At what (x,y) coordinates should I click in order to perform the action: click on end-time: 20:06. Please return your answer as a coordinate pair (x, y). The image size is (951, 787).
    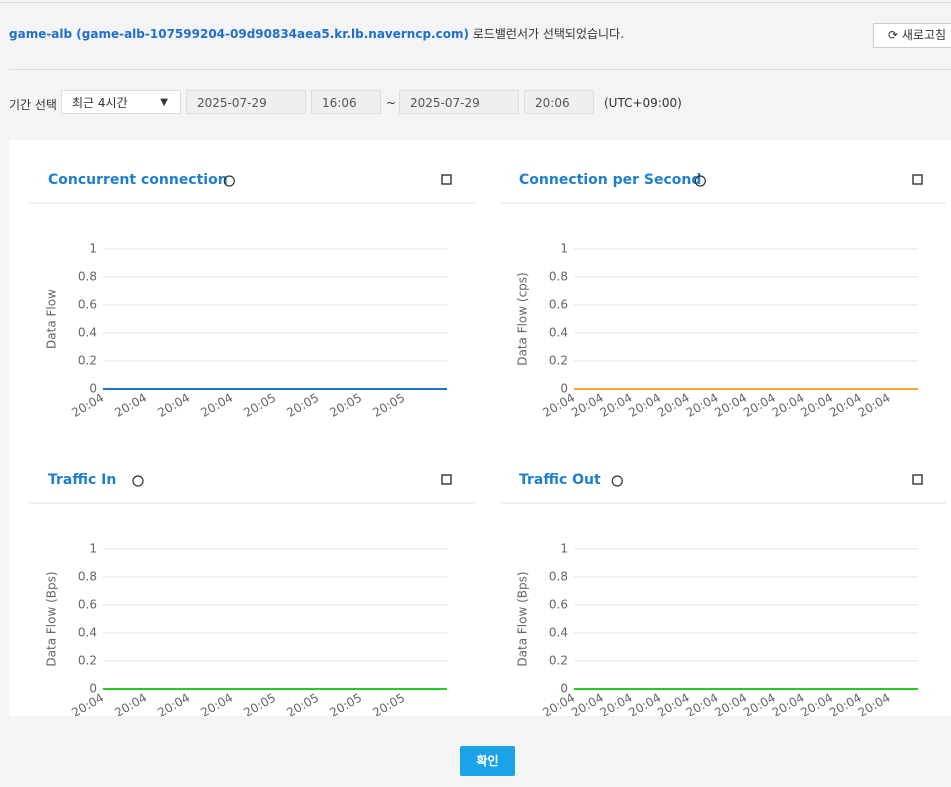
    Looking at the image, I should click on (559, 102).